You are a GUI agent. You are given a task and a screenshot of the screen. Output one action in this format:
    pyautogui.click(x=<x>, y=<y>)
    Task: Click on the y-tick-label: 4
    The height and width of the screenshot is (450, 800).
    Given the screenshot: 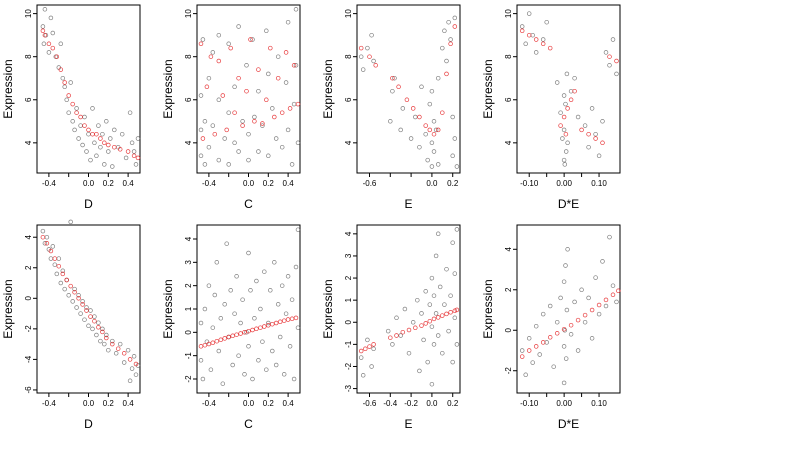 What is the action you would take?
    pyautogui.click(x=188, y=238)
    